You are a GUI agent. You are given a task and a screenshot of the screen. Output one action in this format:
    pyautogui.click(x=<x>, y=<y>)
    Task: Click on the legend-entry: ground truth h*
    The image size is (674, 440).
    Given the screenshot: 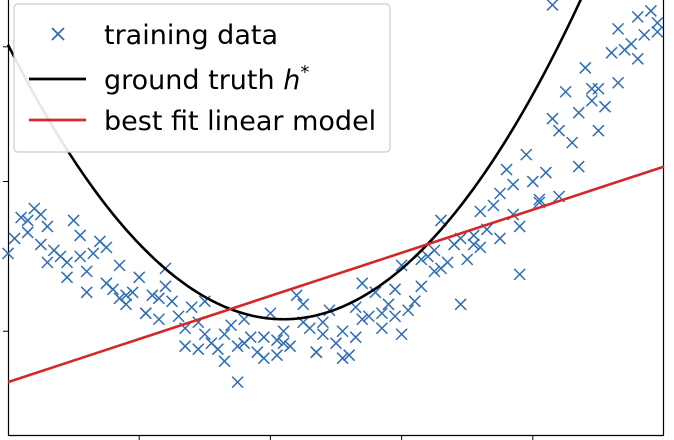 What is the action you would take?
    pyautogui.click(x=169, y=79)
    